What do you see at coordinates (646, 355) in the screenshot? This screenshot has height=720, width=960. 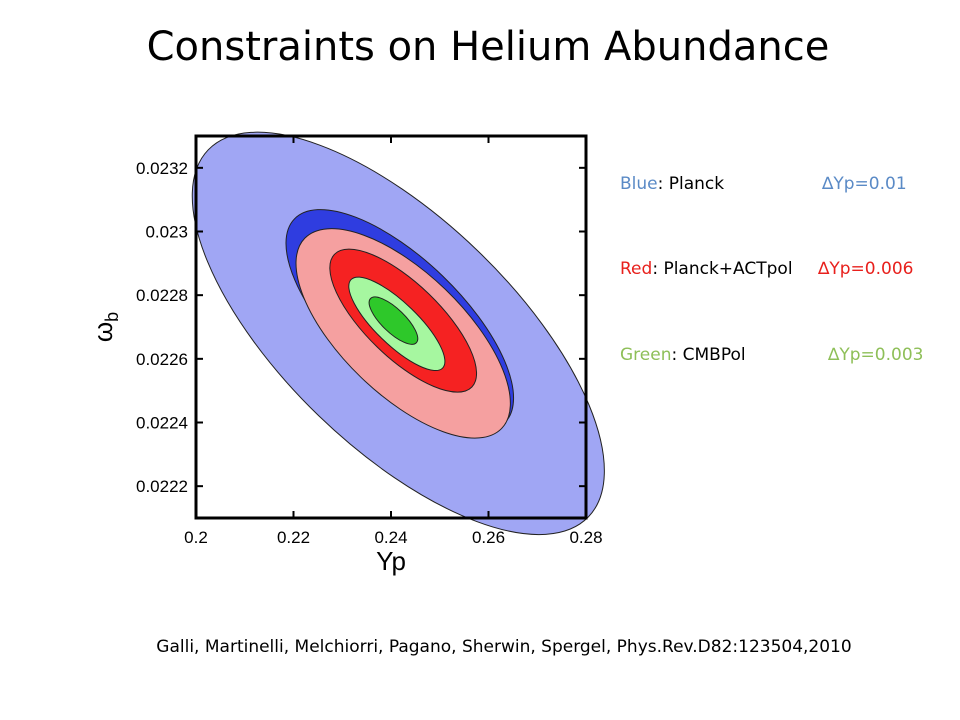 I see `legend-color-word: Green` at bounding box center [646, 355].